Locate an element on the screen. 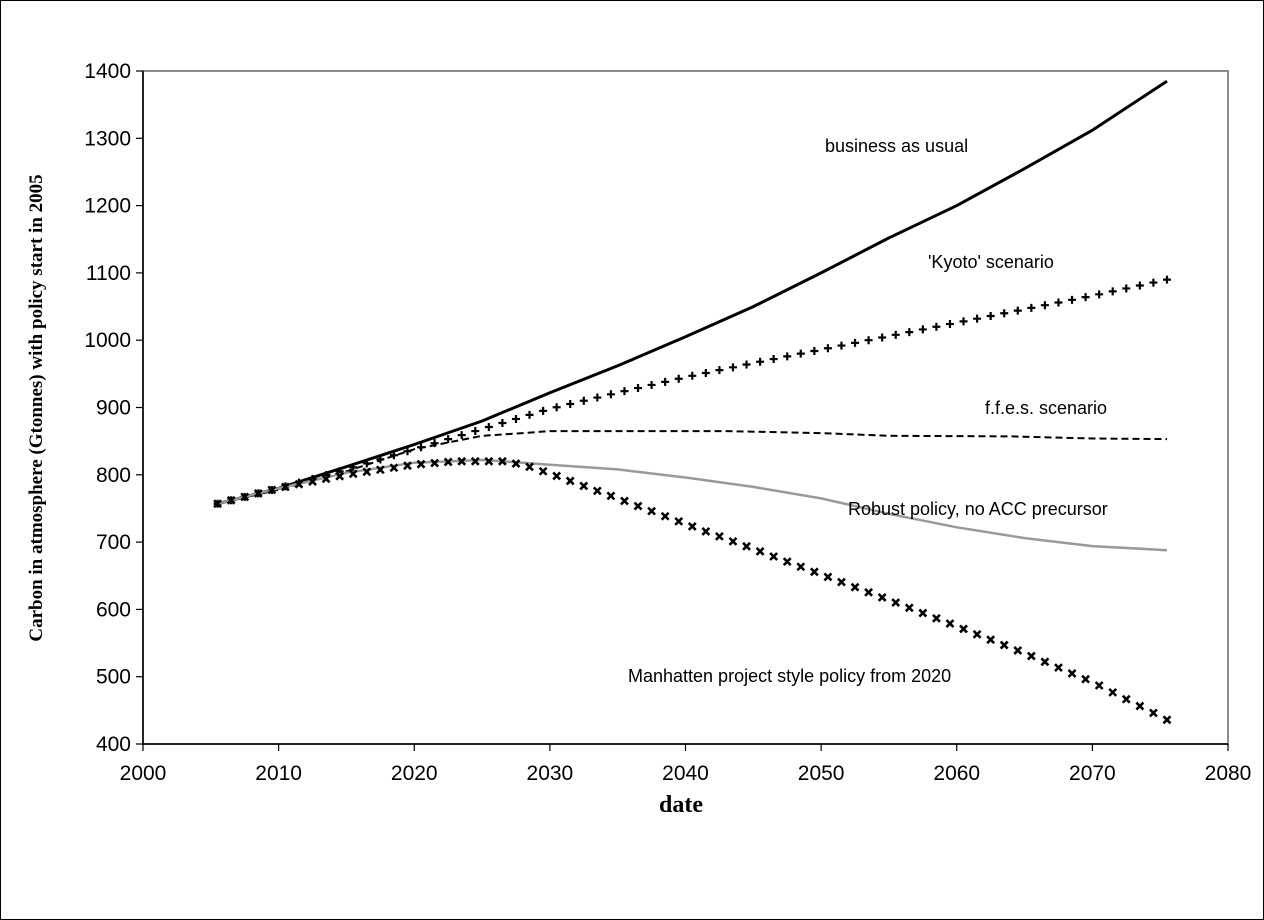 This screenshot has width=1264, height=920. x-tick-label: 2000 is located at coordinates (143, 773).